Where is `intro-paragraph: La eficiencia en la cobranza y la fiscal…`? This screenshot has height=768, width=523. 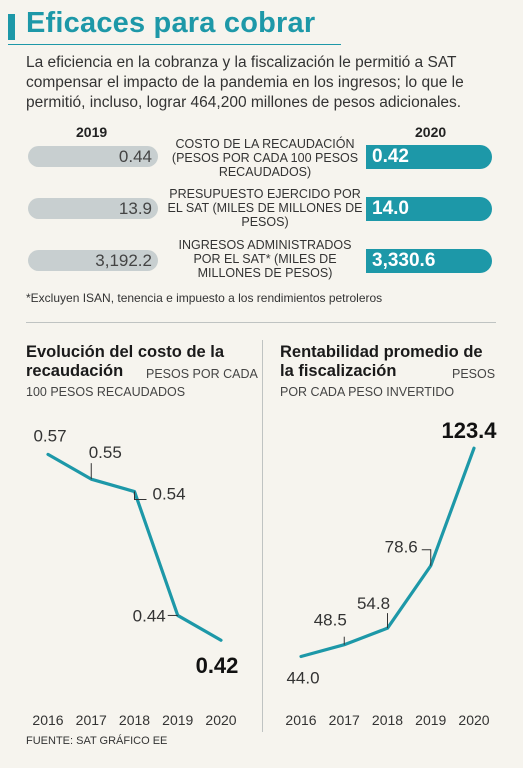
intro-paragraph: La eficiencia en la cobranza y la fiscal… is located at coordinates (245, 82).